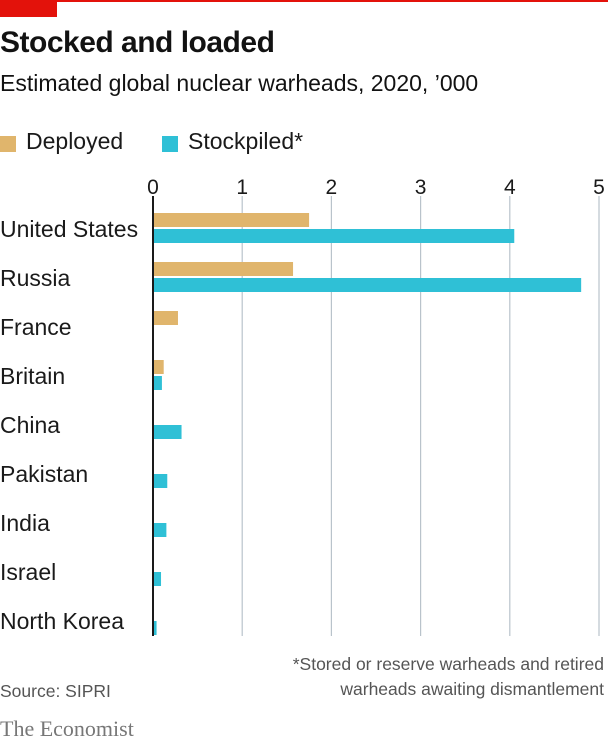  I want to click on category-label: Russia, so click(35, 278).